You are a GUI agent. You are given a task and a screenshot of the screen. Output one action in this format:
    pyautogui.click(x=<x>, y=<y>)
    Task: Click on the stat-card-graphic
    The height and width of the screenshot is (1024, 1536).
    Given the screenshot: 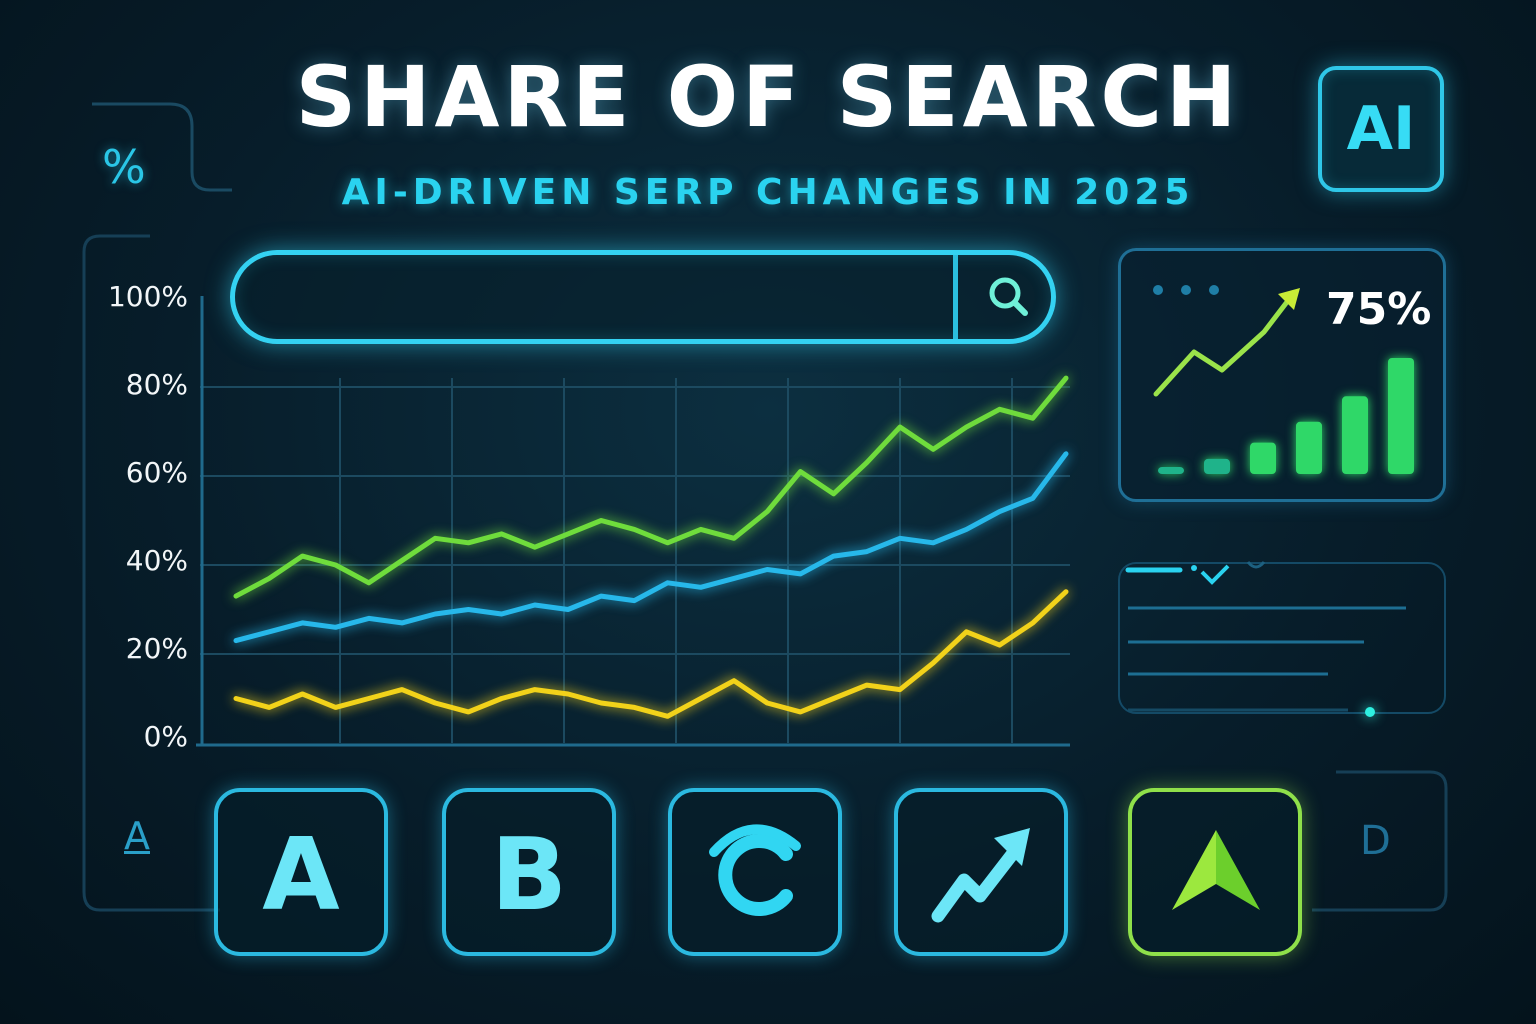 What is the action you would take?
    pyautogui.click(x=1283, y=379)
    